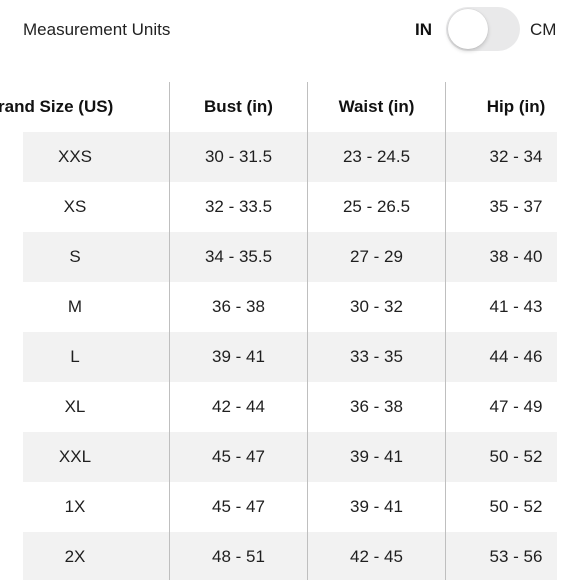 The image size is (580, 580). What do you see at coordinates (238, 306) in the screenshot?
I see `bust-cell: 36 - 38` at bounding box center [238, 306].